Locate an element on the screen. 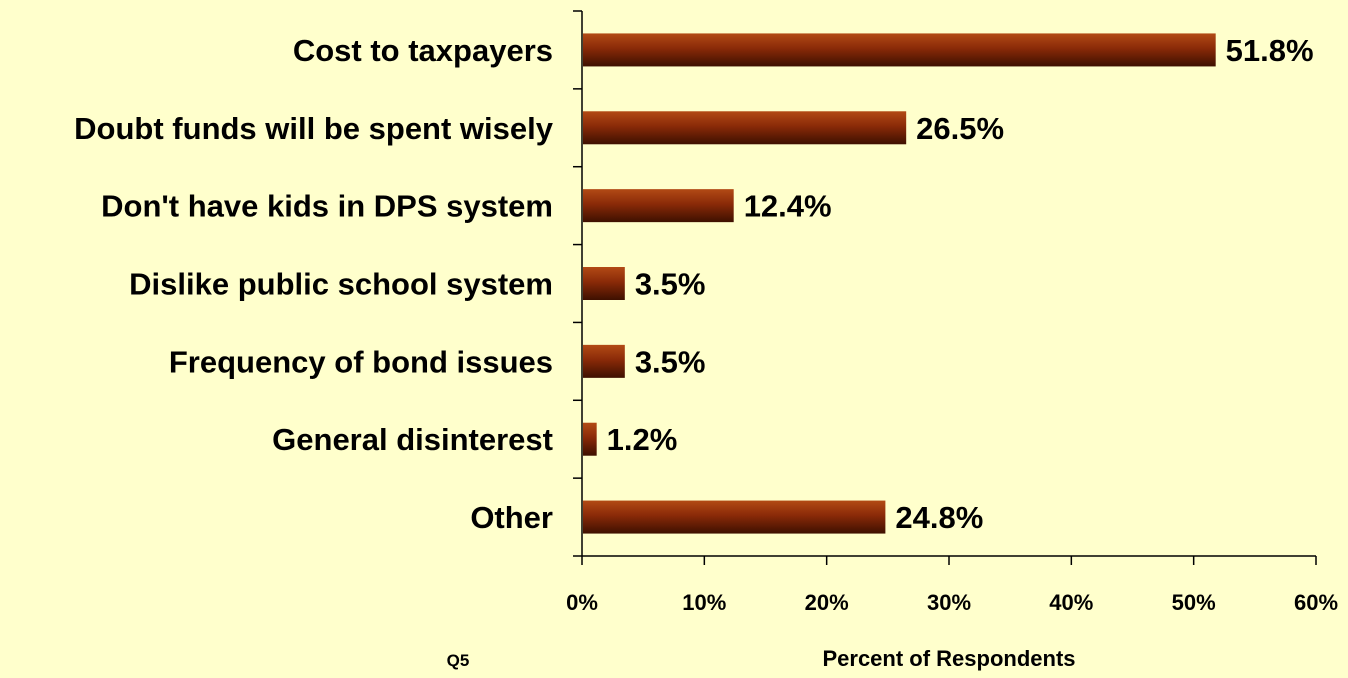 The width and height of the screenshot is (1348, 678). x-tick-label: 20% is located at coordinates (827, 602).